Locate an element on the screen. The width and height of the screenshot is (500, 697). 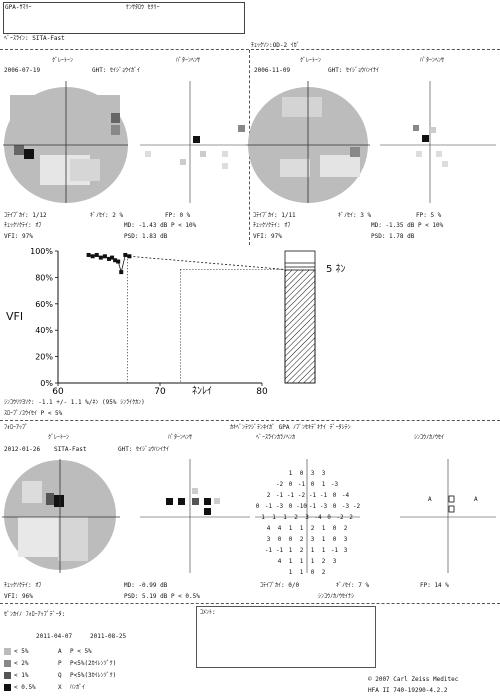
baseline-row: 0 -1 -3 0 -10 -1 -3 0 -3 -2 is located at coordinates (307, 502).